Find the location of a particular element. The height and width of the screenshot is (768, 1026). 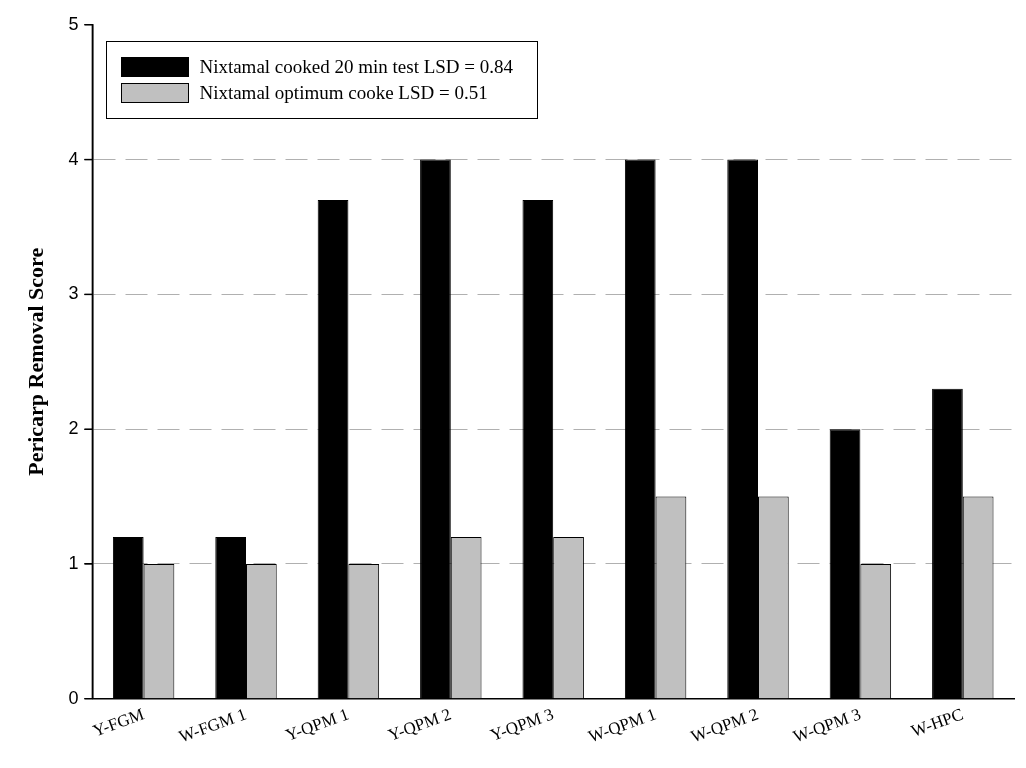

y-tick-label: 3 is located at coordinates (73, 293).